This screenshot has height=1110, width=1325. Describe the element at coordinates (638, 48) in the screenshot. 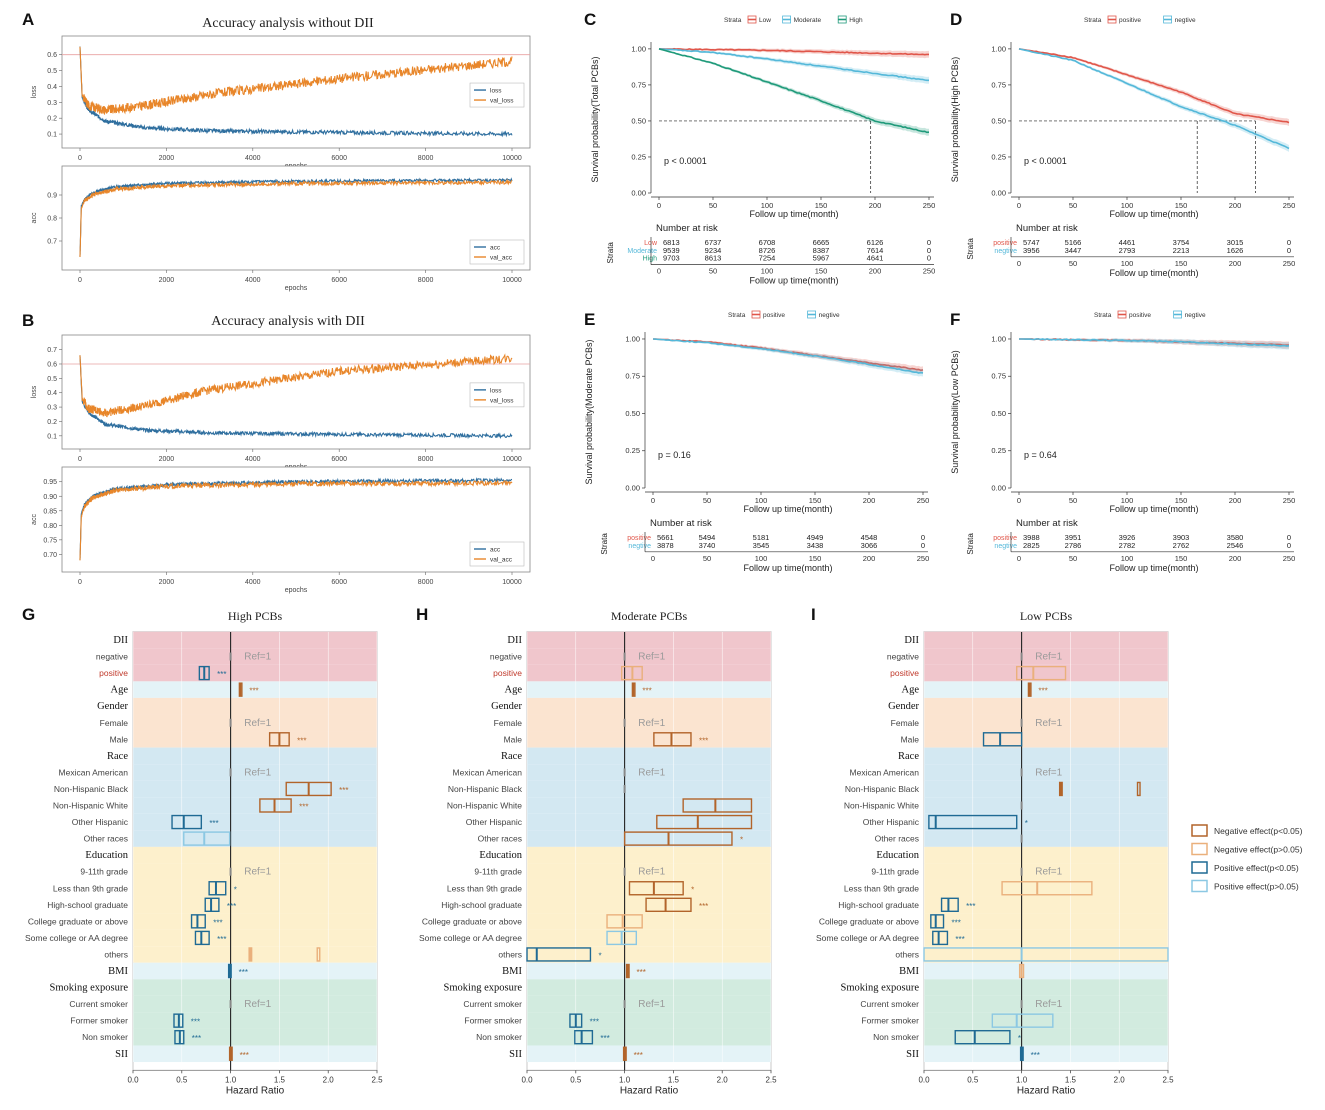

I see `y-tick-label: 1.00` at that location.